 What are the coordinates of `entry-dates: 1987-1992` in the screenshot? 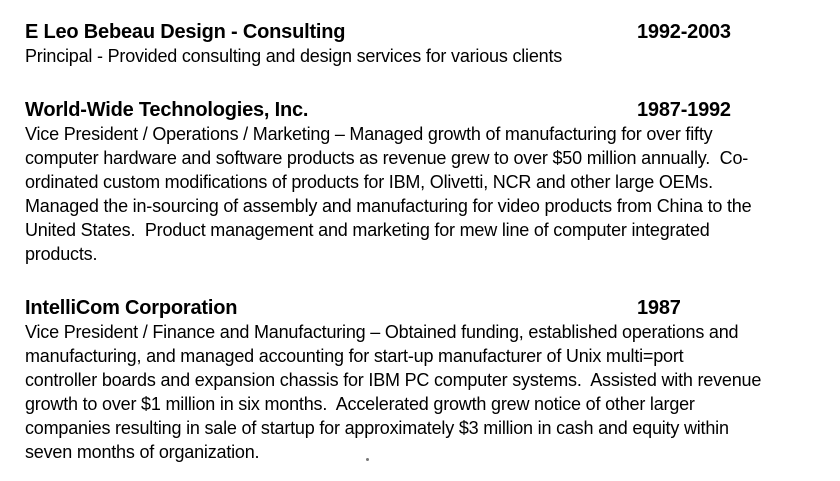 It's located at (684, 110).